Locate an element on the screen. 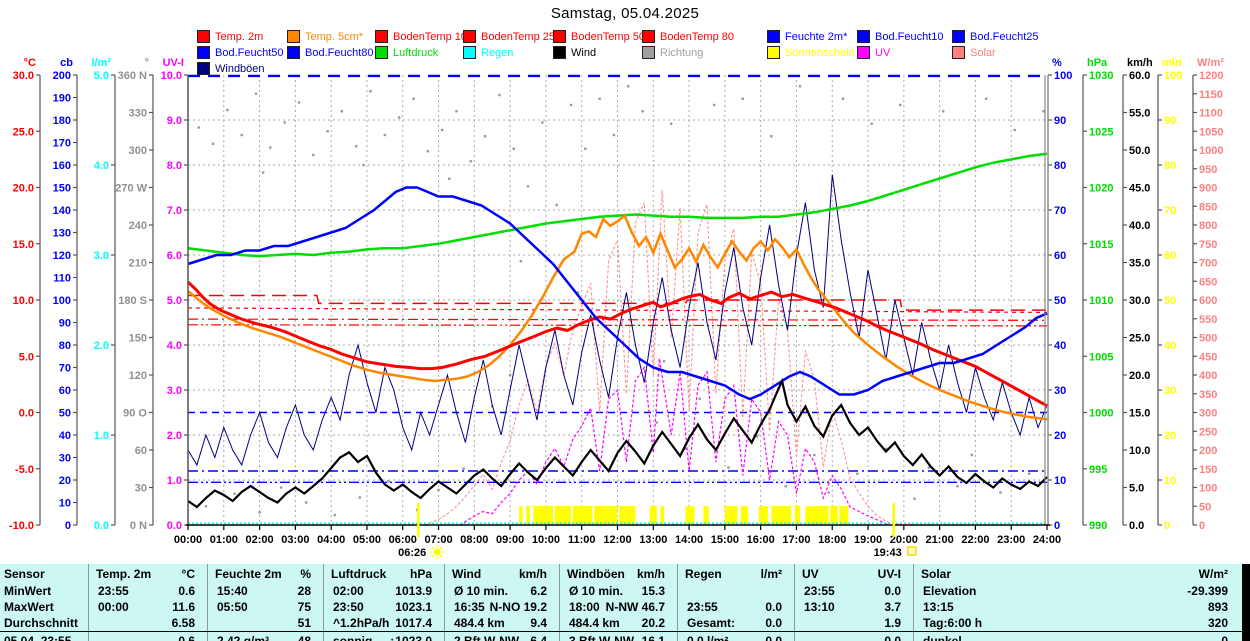 The width and height of the screenshot is (1250, 641). axis-tick-label: 9.0 is located at coordinates (174, 121).